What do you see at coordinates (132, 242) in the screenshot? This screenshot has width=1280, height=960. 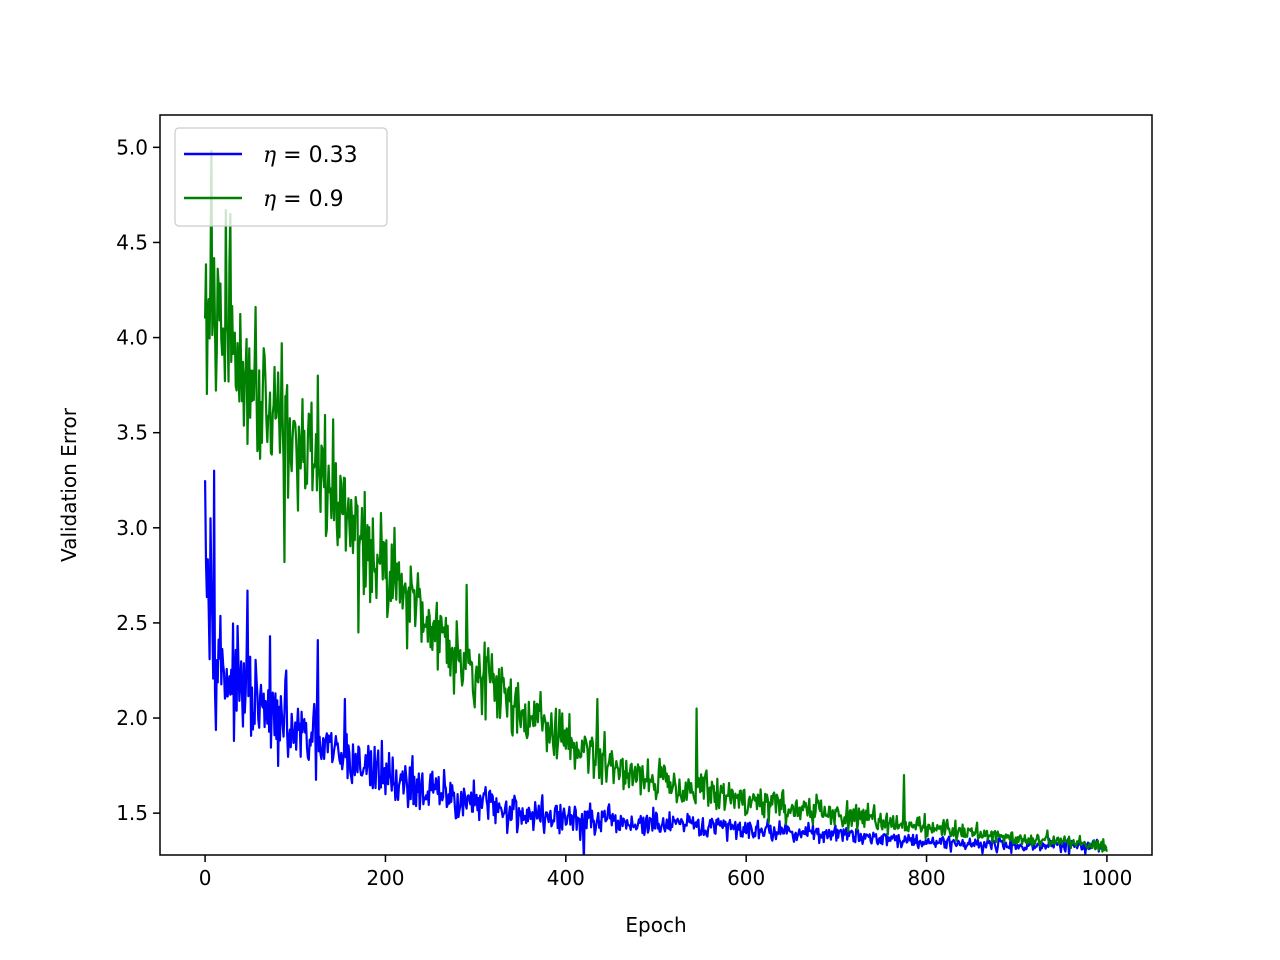 I see `y-tick-label: 4.5` at bounding box center [132, 242].